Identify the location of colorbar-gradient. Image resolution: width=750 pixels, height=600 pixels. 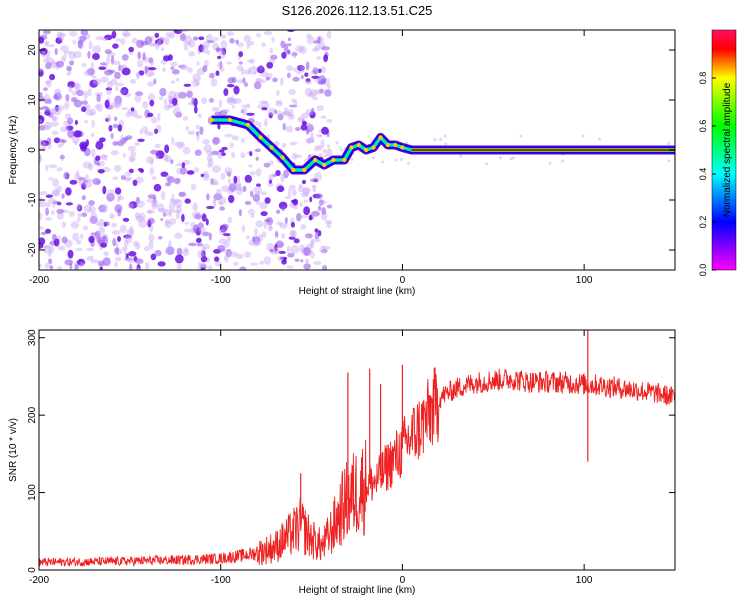
(724, 150).